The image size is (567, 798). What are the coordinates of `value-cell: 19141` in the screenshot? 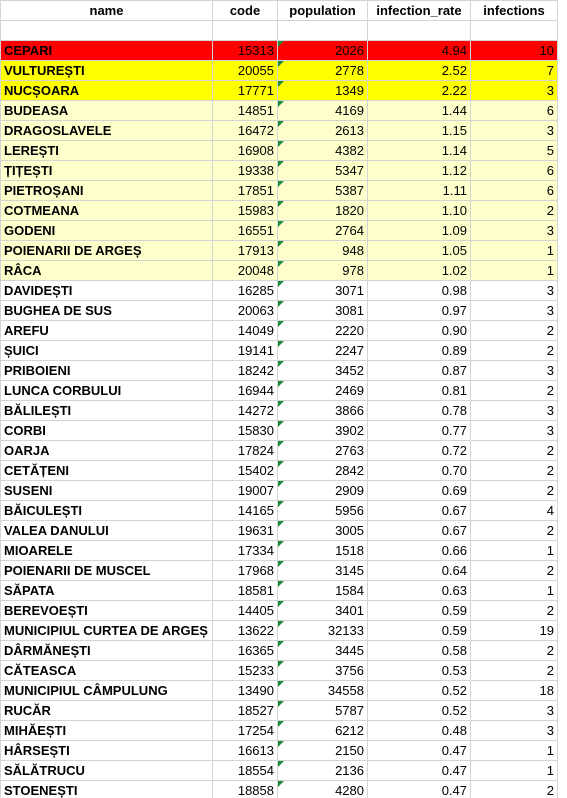 It's located at (245, 350).